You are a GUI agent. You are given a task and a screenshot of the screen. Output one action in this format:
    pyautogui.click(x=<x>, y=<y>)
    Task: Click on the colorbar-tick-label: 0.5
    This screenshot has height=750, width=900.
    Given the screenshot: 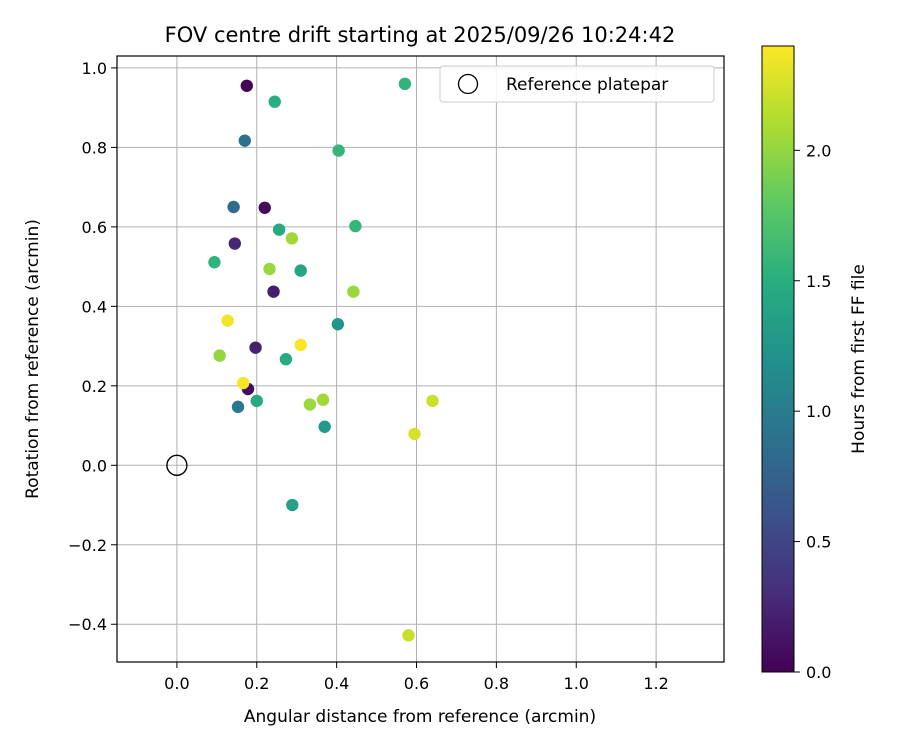 What is the action you would take?
    pyautogui.click(x=818, y=542)
    